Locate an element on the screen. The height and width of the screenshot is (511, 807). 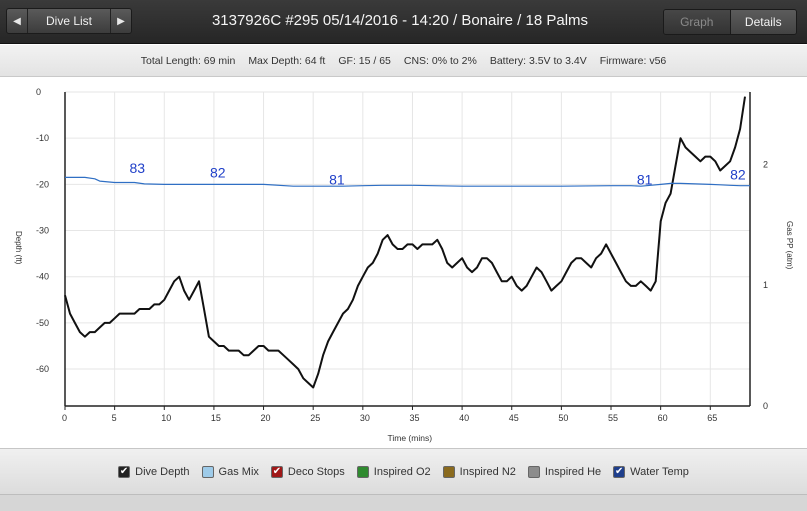
y2-tick-label: 1 is located at coordinates (765, 285).